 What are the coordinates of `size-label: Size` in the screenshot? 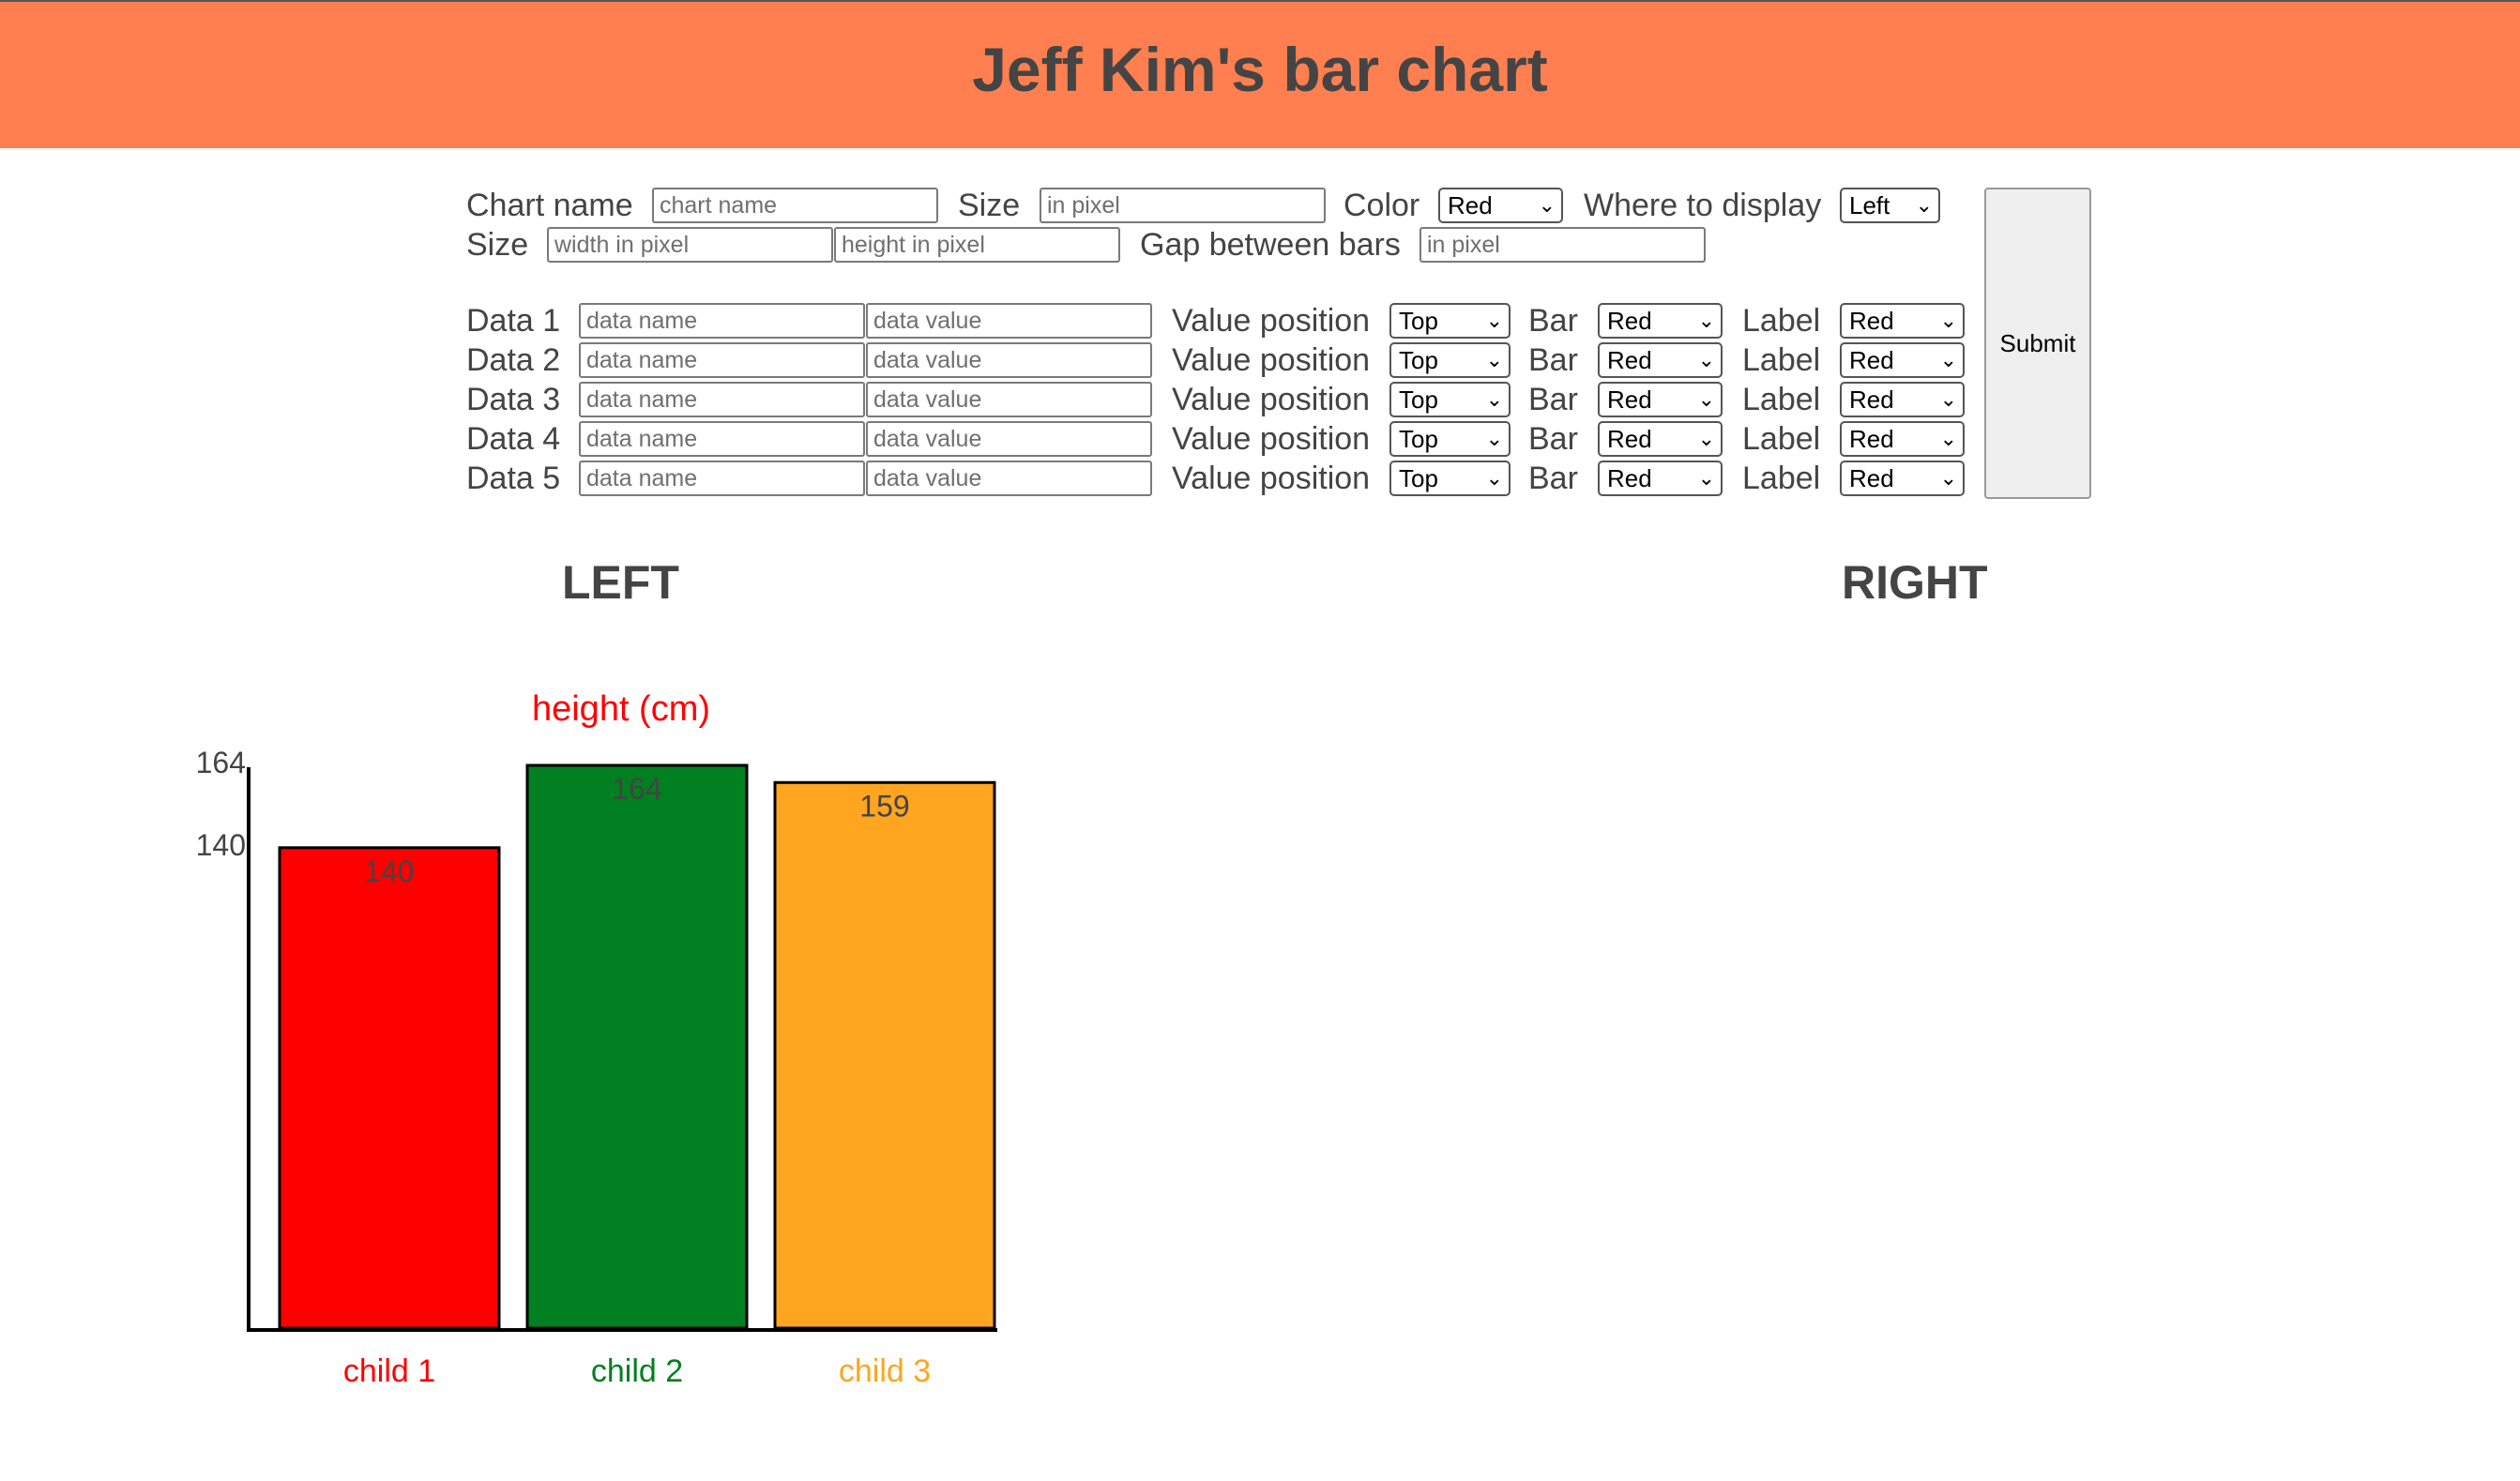 It's located at (990, 205).